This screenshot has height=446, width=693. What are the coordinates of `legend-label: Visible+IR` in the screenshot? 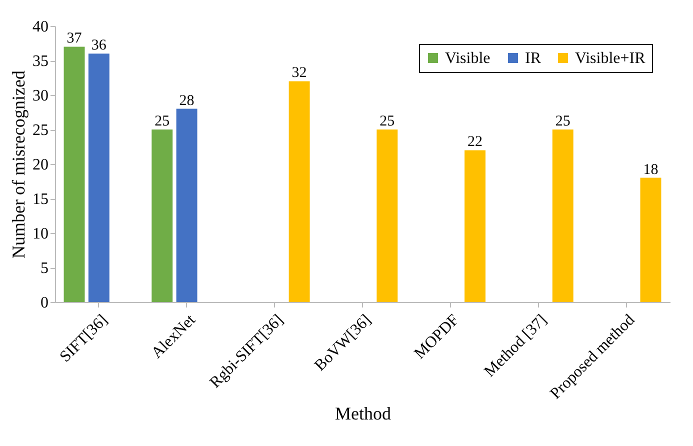 It's located at (610, 58).